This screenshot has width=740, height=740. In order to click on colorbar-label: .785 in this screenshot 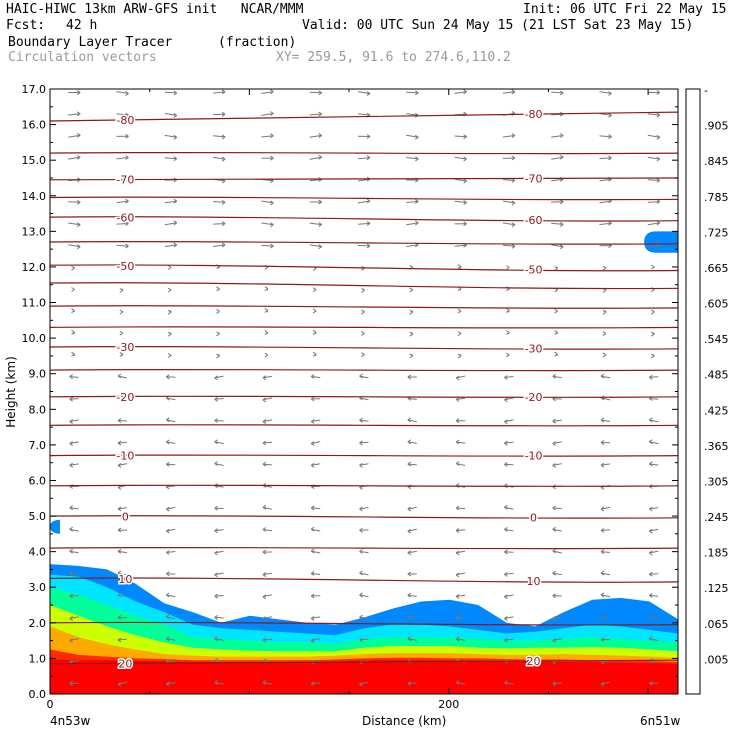, I will do `click(716, 197)`.